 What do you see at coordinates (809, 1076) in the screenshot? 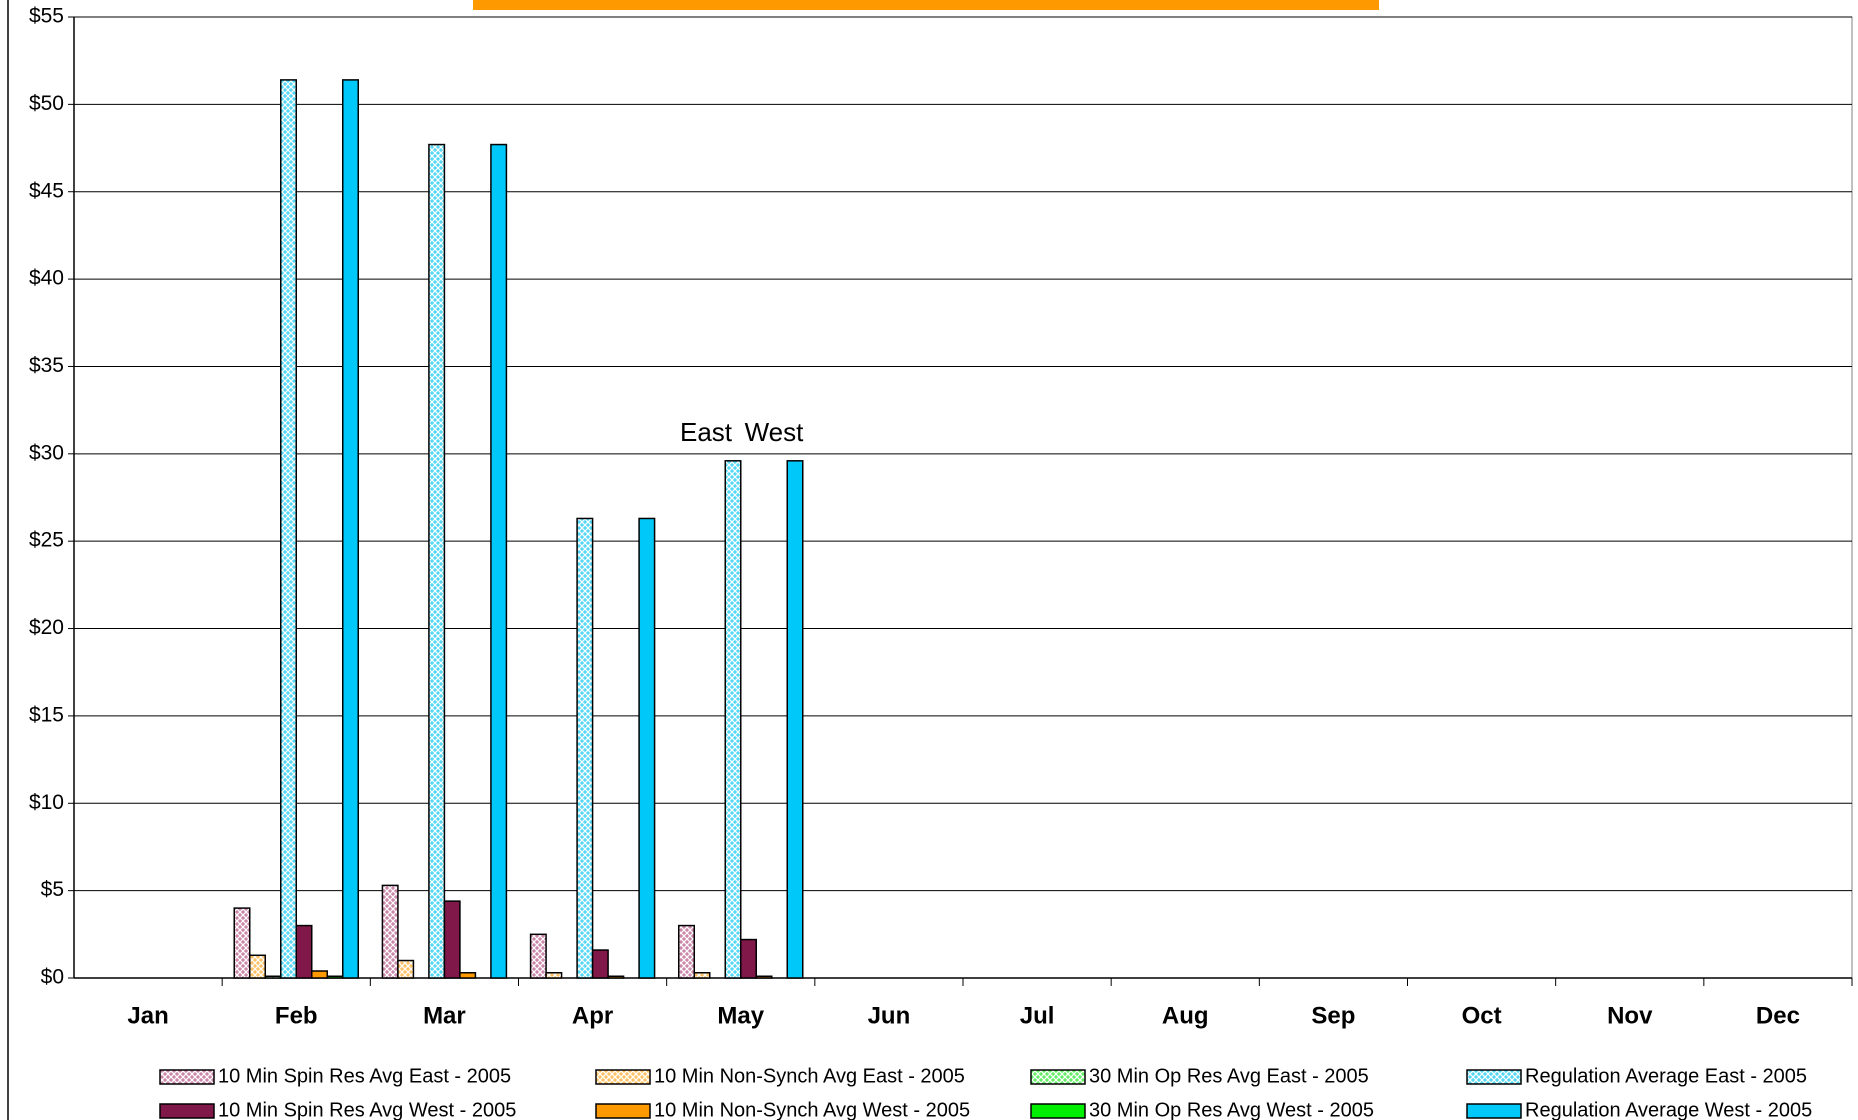
I see `legend-label: 10 Min Non-Synch Avg East - 2005` at bounding box center [809, 1076].